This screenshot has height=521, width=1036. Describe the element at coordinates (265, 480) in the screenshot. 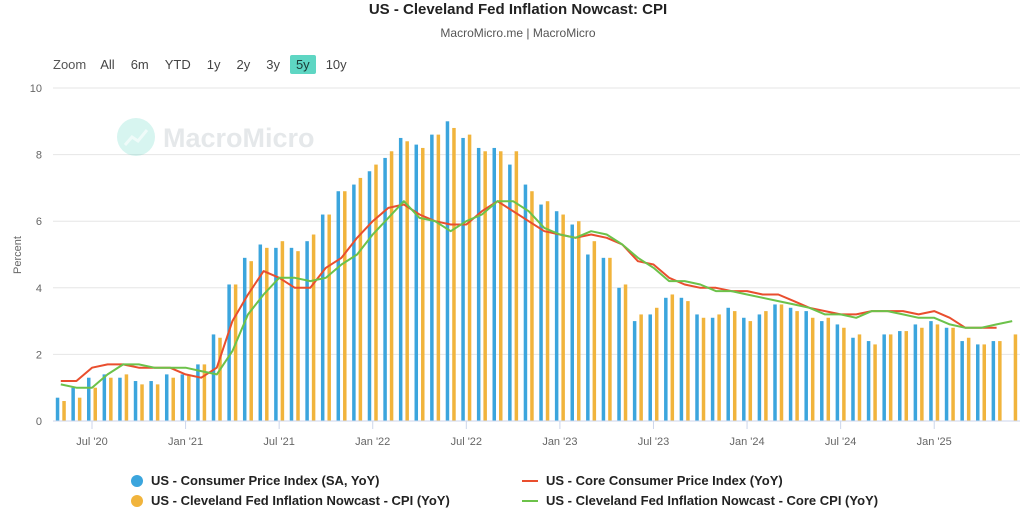

I see `legend-label-cpi: US - Consumer Price Index (SA, YoY)` at that location.